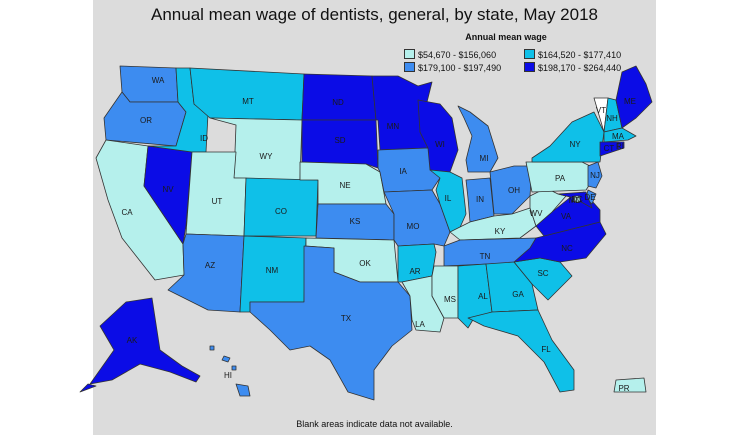 This screenshot has width=744, height=435. I want to click on state-south-dakota, so click(340, 144).